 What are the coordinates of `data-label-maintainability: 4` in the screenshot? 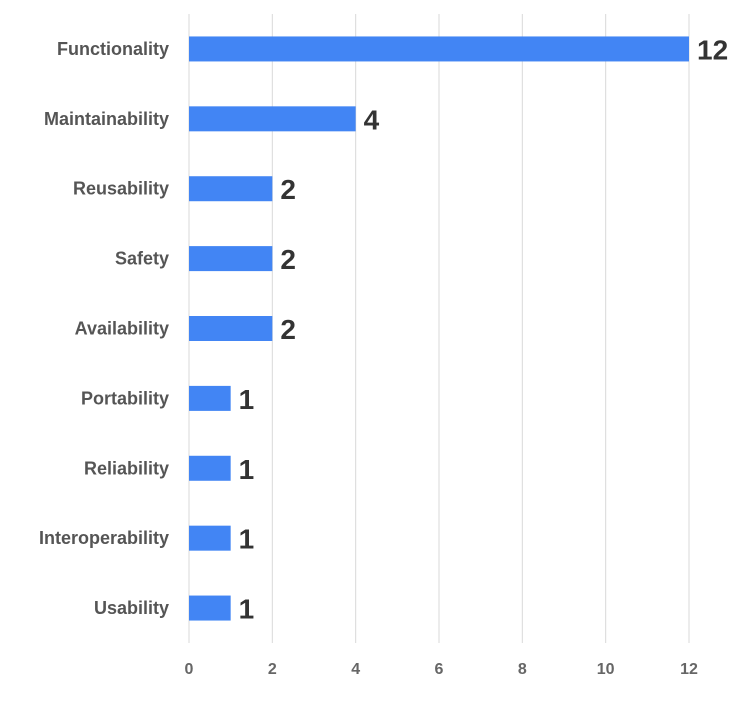 It's located at (372, 119).